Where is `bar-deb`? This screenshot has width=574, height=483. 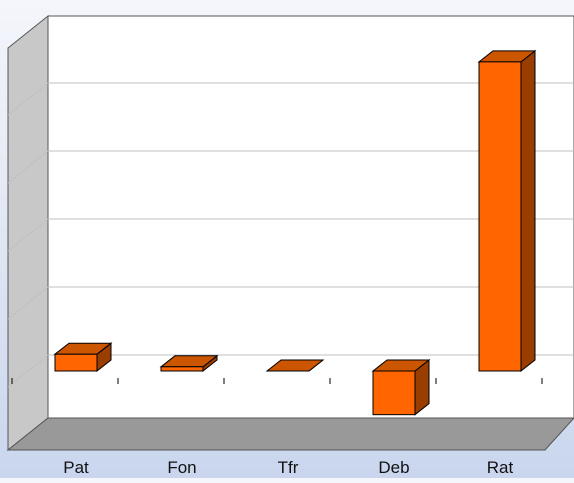
bar-deb is located at coordinates (401, 387).